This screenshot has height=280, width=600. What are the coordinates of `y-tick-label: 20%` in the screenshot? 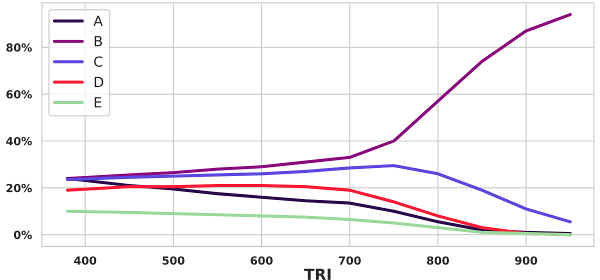 It's located at (19, 188).